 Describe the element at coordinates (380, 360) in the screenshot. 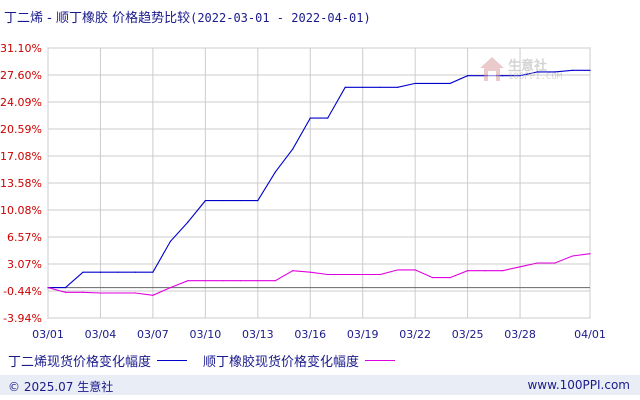

I see `legend-swatch-br` at that location.